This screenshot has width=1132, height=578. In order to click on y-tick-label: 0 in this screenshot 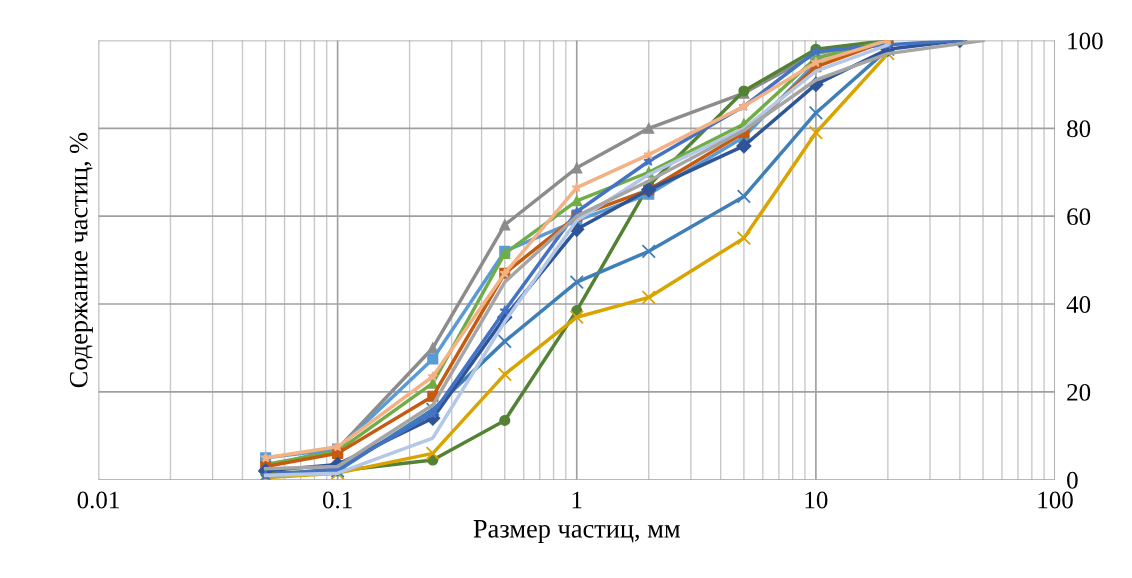, I will do `click(1072, 480)`.